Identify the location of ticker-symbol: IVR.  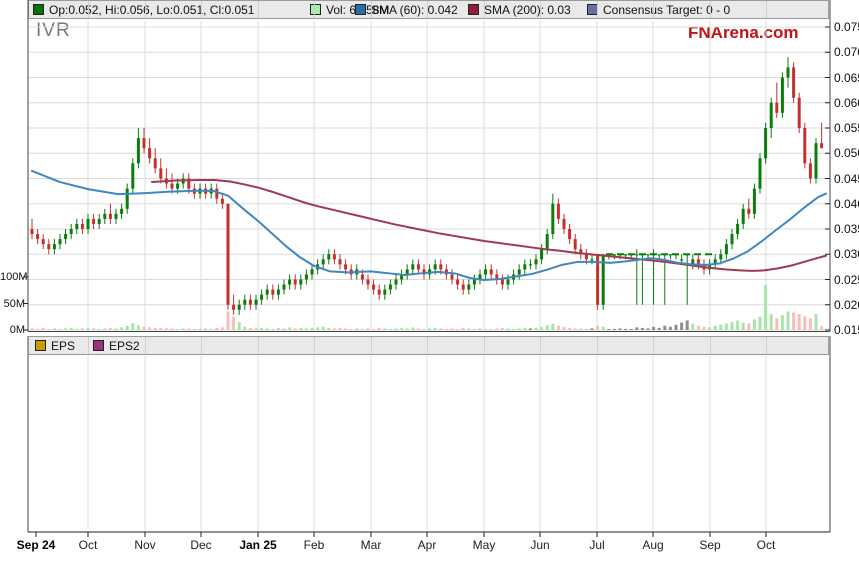
(53, 30).